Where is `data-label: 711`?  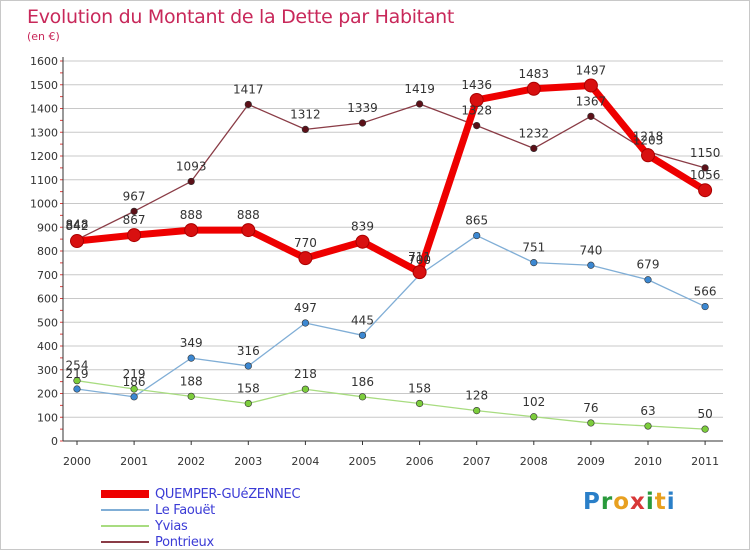 data-label: 711 is located at coordinates (419, 257).